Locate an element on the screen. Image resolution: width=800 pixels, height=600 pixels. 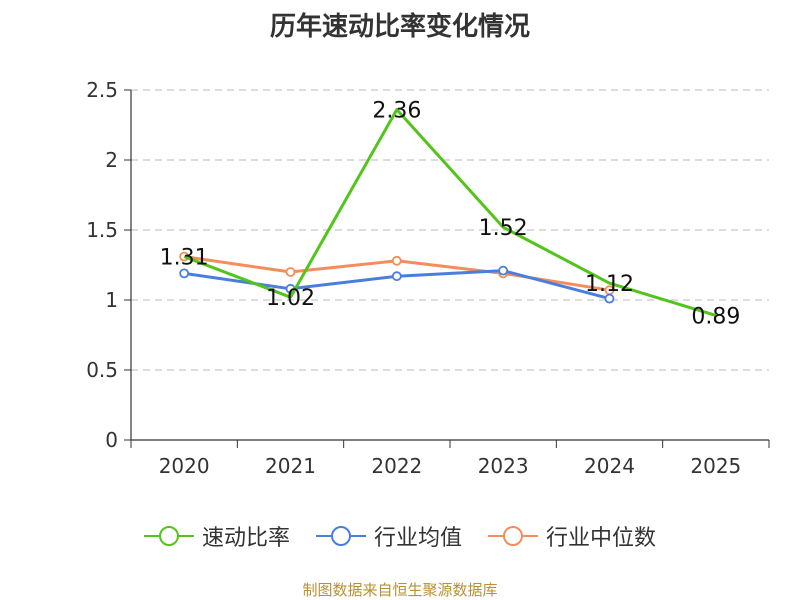
x-tick-label: 2023 is located at coordinates (503, 466).